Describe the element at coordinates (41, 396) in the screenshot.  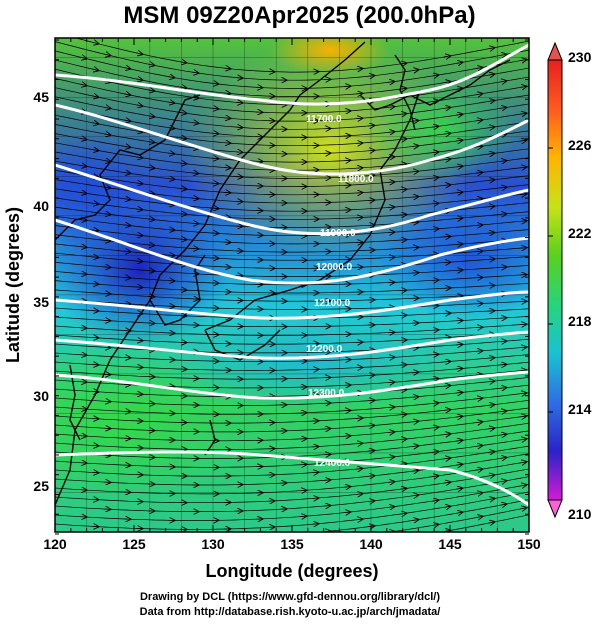
I see `y-tick-label: 30` at that location.